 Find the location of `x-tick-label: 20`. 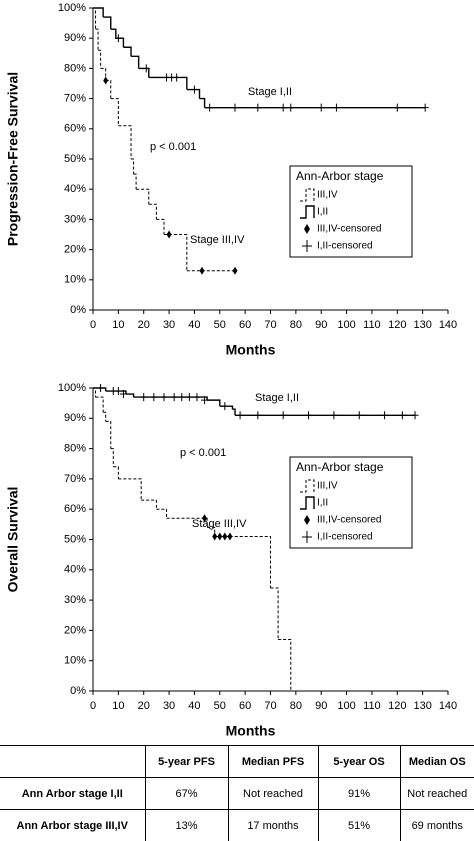

x-tick-label: 20 is located at coordinates (144, 706).